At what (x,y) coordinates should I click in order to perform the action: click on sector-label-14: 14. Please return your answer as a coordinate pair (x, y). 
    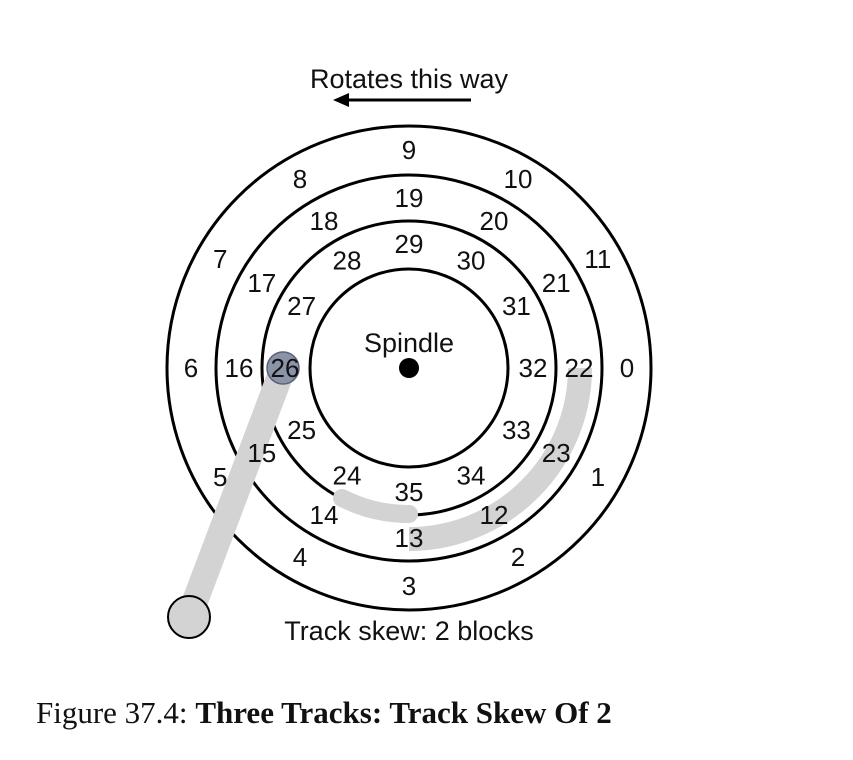
    Looking at the image, I should click on (324, 515).